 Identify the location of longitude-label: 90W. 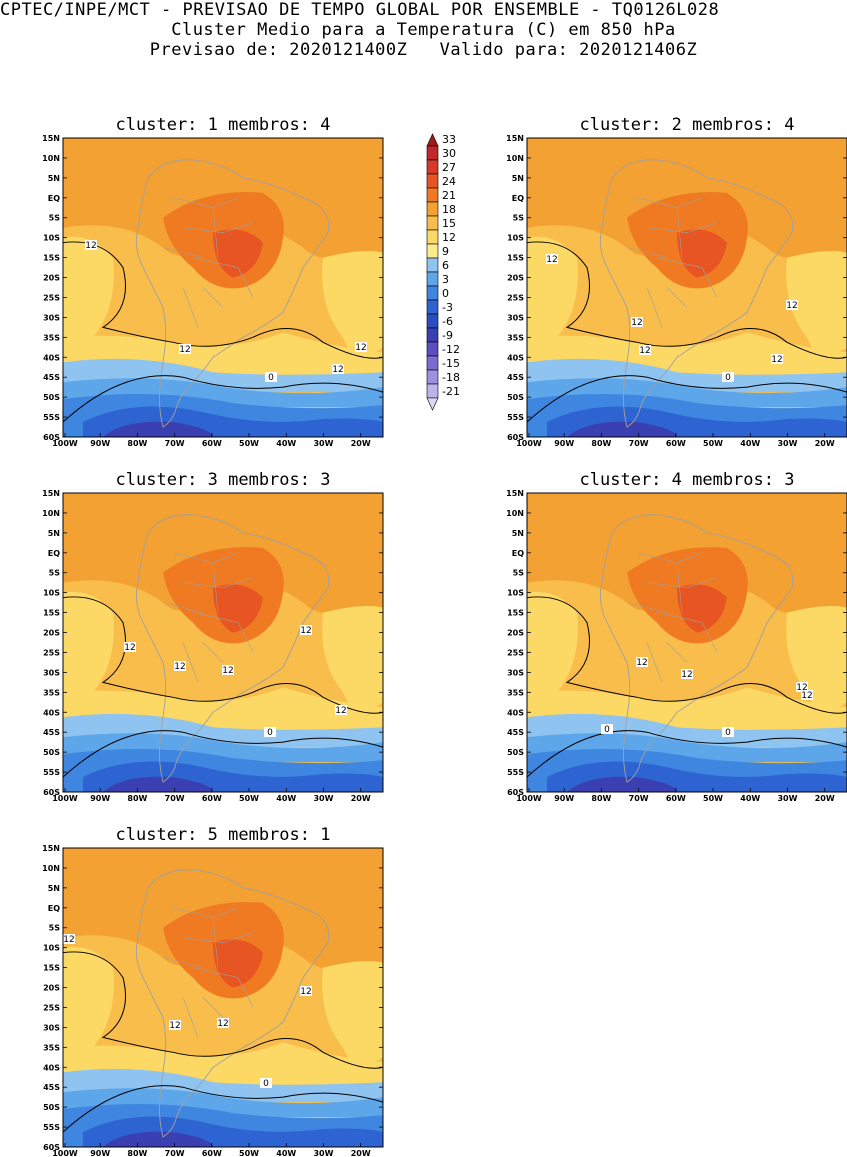
(100, 798).